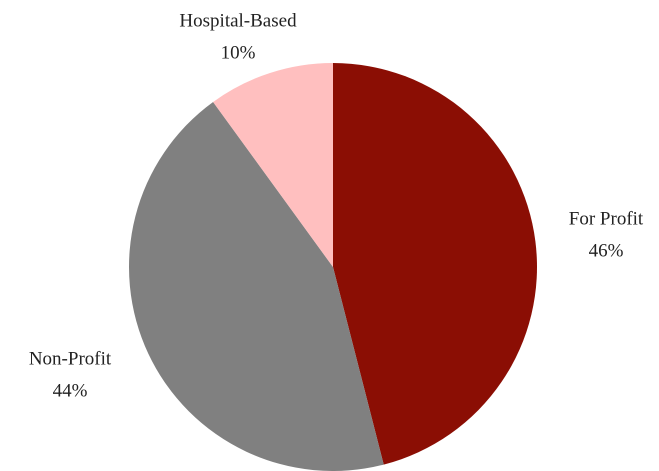 Image resolution: width=659 pixels, height=471 pixels. I want to click on slice-label: Non-Profit, so click(70, 358).